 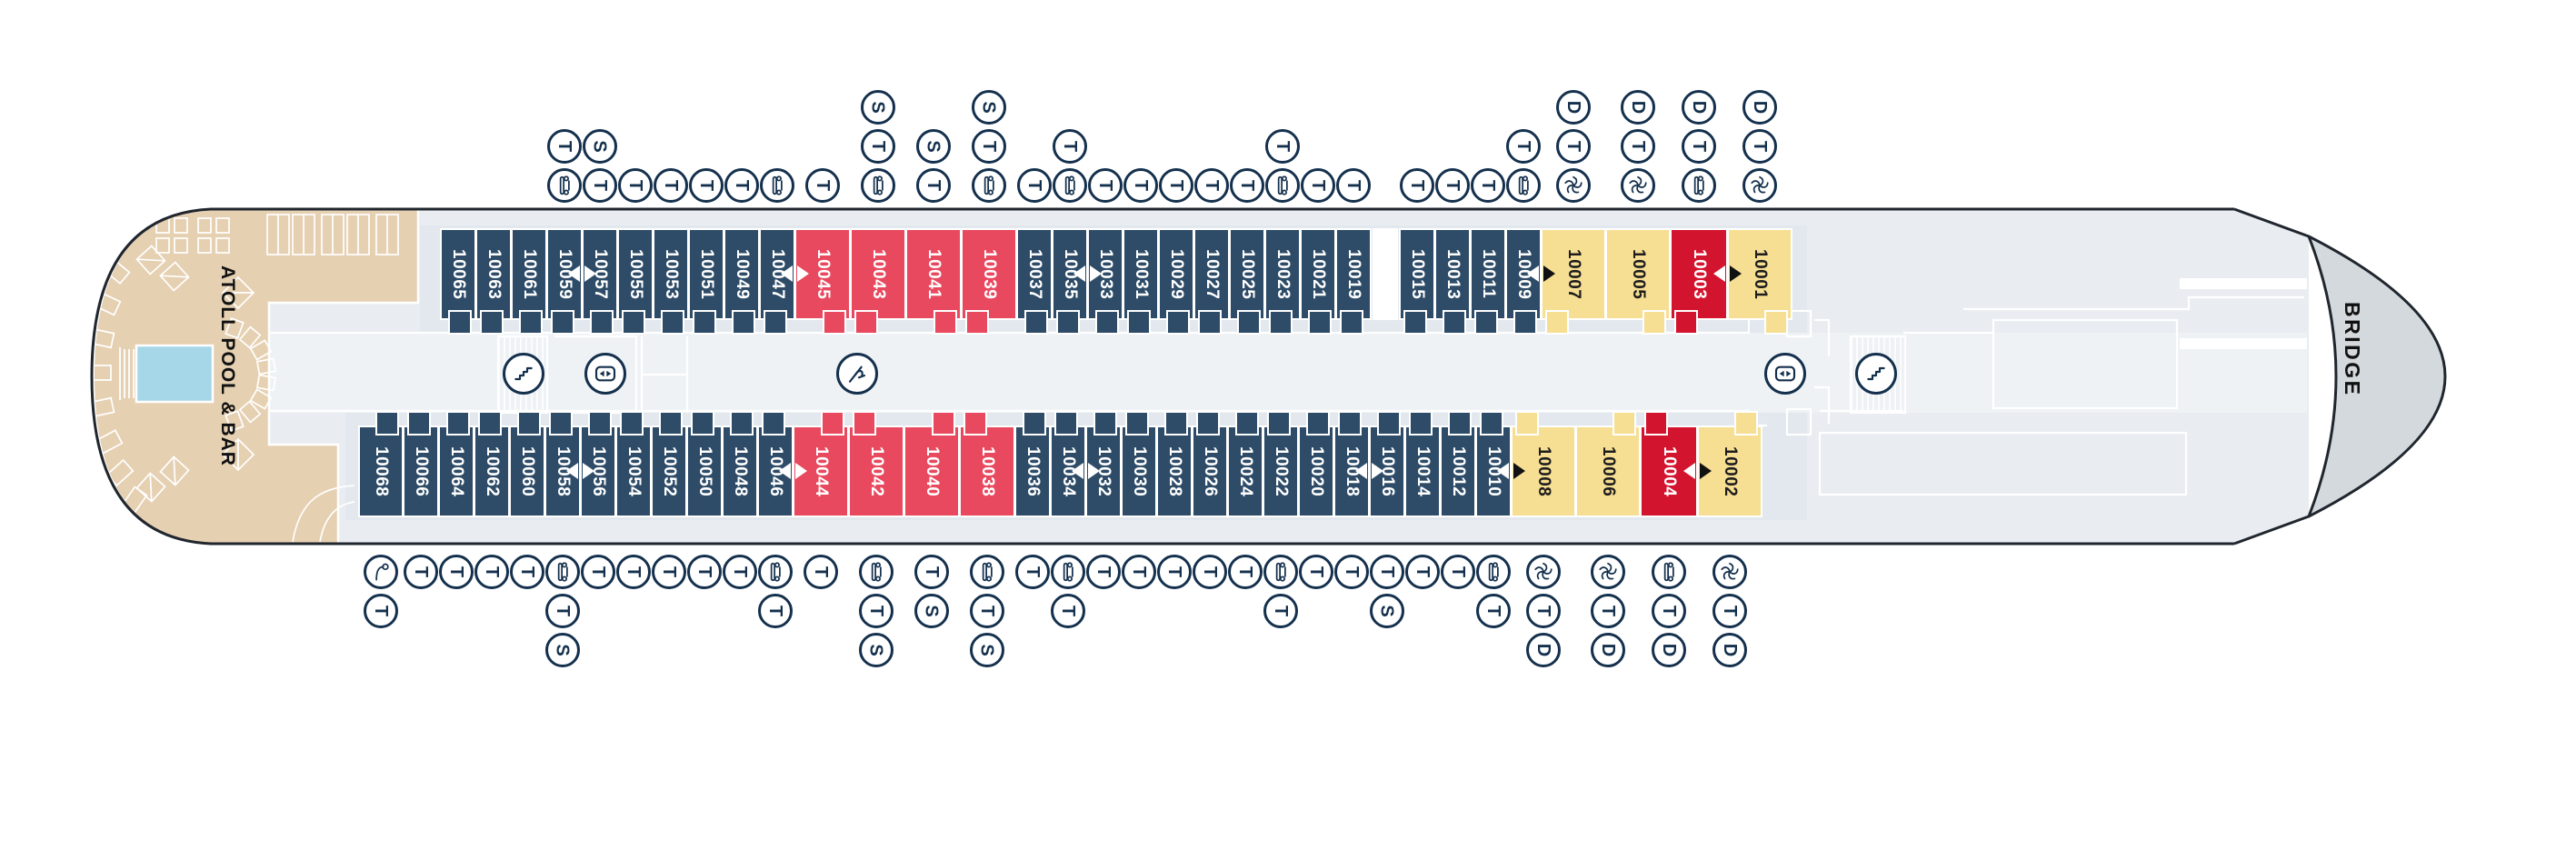 I want to click on pool-bar-label: ATOLL POOL & BAR, so click(x=227, y=365).